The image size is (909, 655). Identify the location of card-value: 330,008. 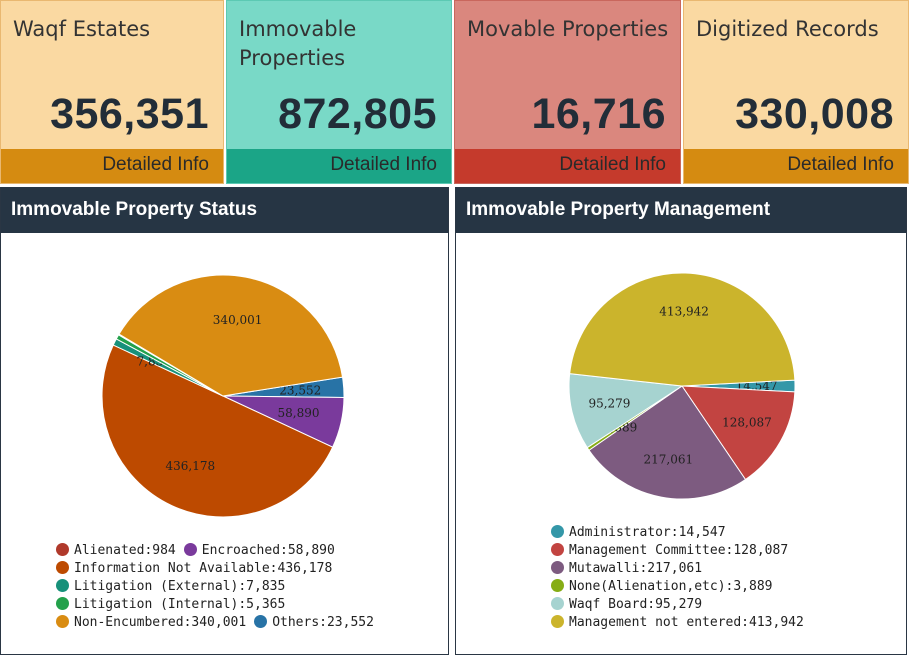
(814, 114).